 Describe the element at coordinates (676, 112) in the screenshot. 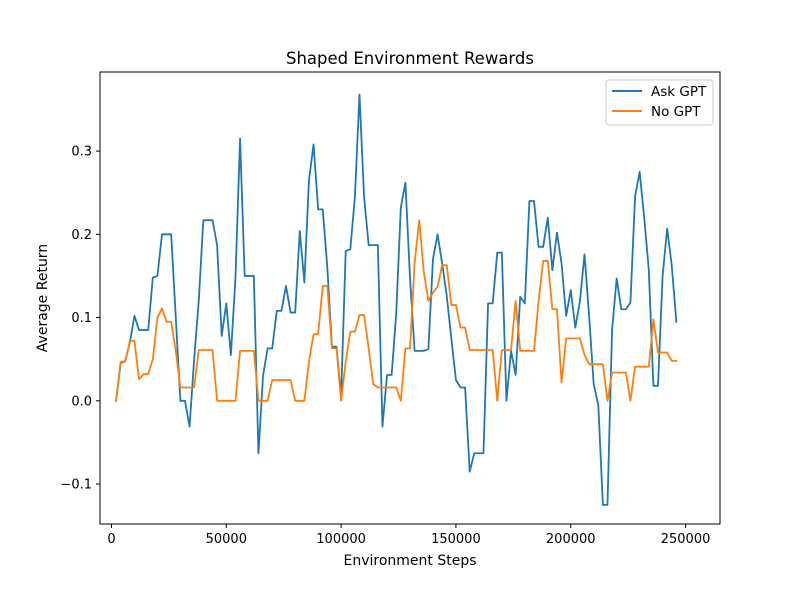

I see `legend-label-no-gpt: No GPT` at that location.